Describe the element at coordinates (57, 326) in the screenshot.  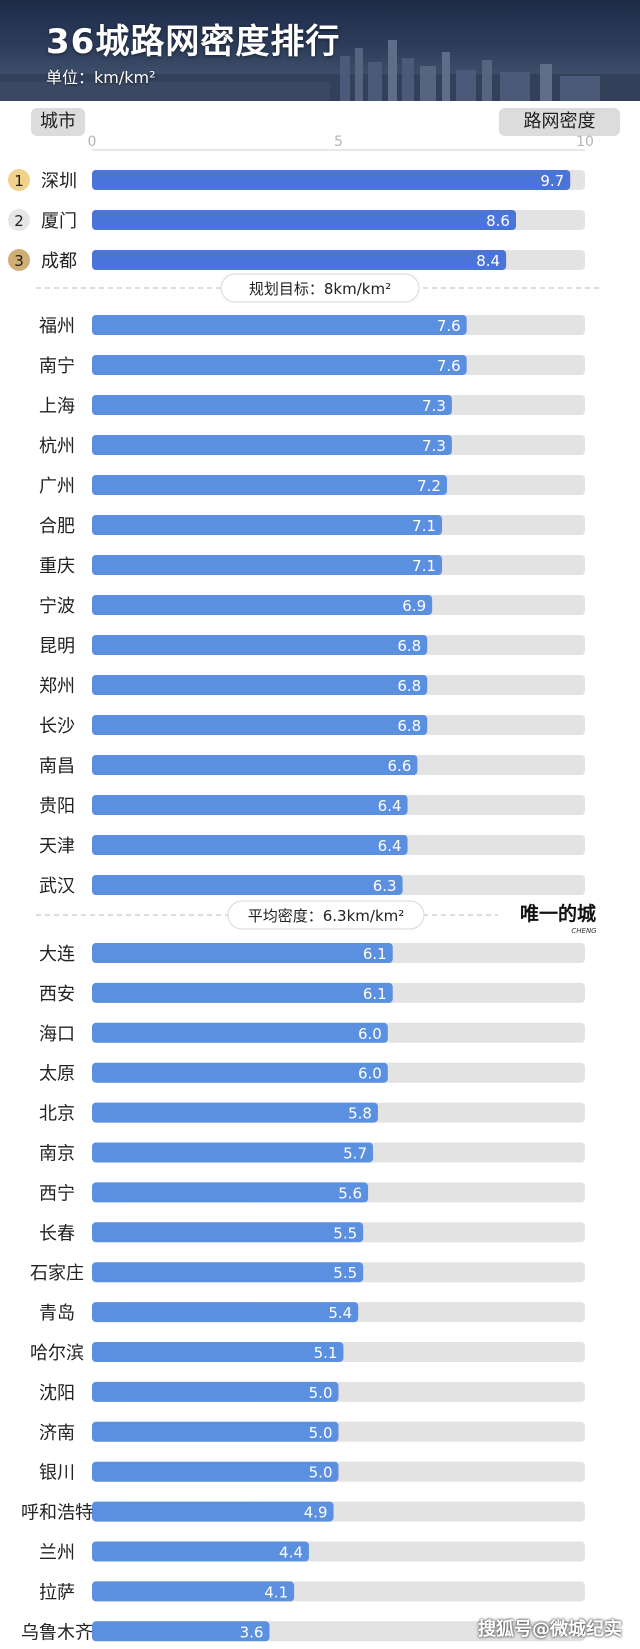
I see `city-label: 福州` at that location.